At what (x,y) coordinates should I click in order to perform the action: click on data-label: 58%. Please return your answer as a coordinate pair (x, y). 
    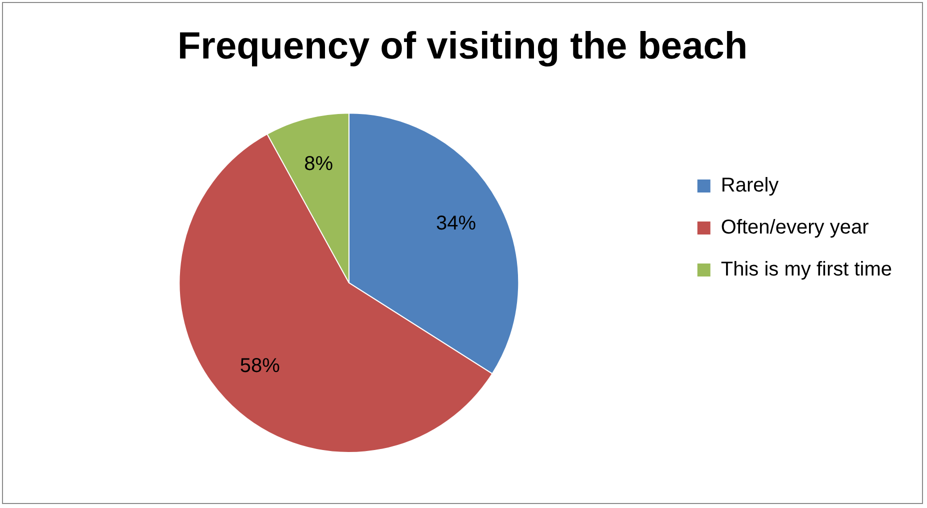
    Looking at the image, I should click on (260, 365).